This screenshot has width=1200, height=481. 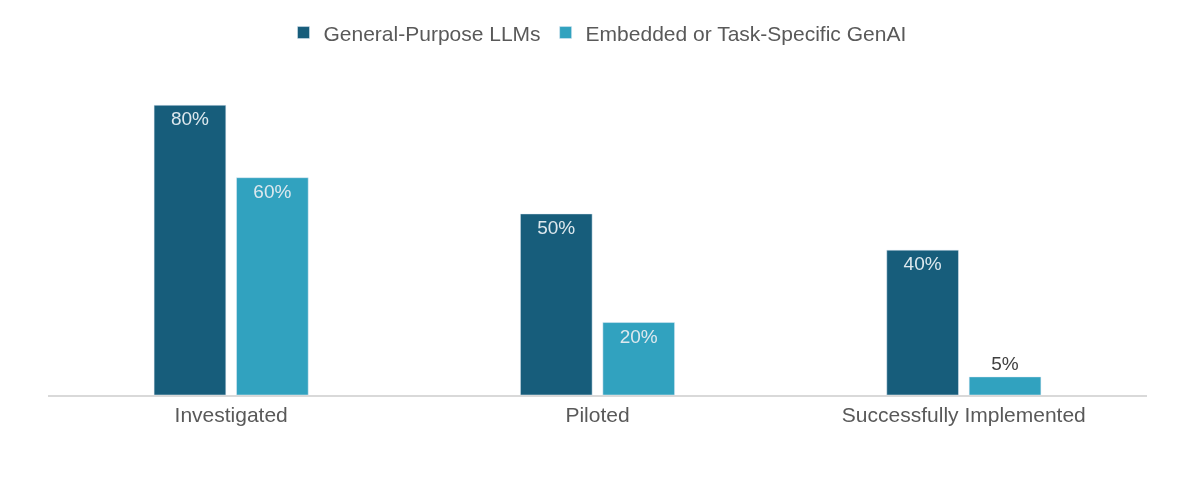 I want to click on x-tick-label: Successfully Implemented, so click(x=963, y=414).